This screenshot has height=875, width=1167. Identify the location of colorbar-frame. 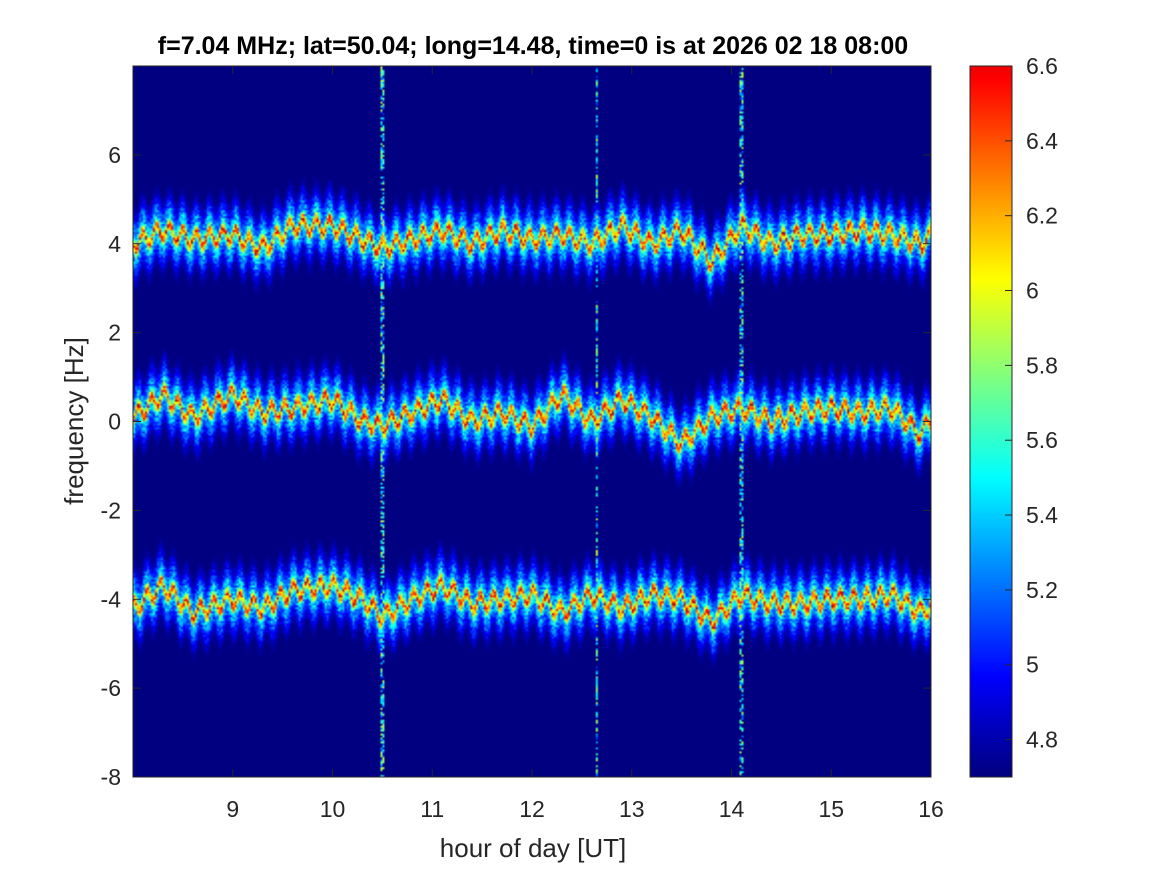
(991, 421).